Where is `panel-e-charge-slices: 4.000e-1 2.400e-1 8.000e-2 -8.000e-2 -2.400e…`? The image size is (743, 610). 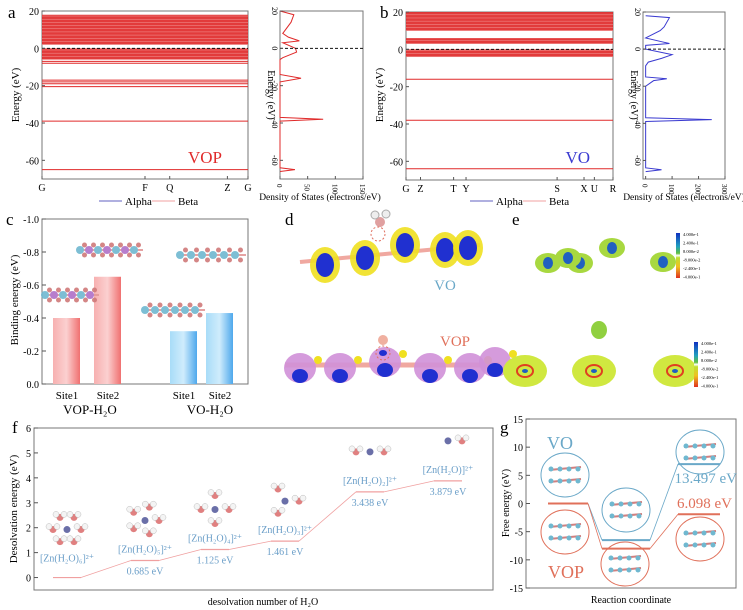 panel-e-charge-slices: 4.000e-1 2.400e-1 8.000e-2 -8.000e-2 -2.400e… is located at coordinates (610, 310).